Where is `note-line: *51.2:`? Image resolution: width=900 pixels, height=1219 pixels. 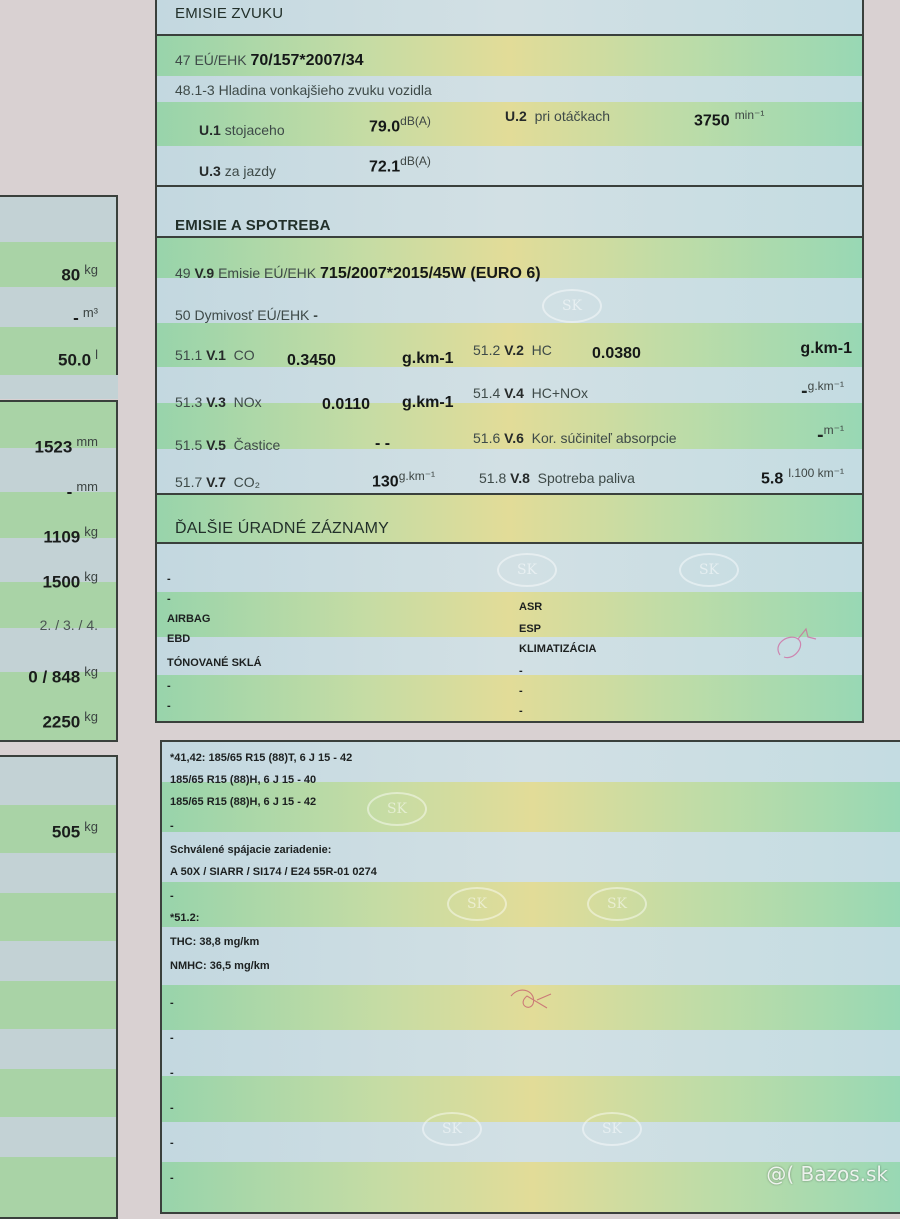 note-line: *51.2: is located at coordinates (185, 918).